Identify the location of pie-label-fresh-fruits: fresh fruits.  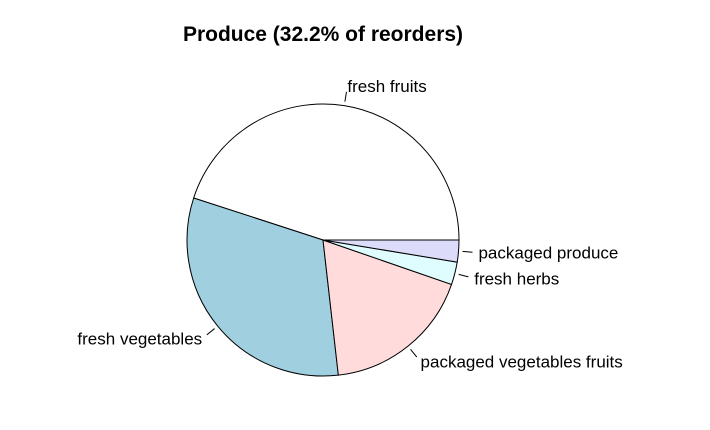
(386, 86).